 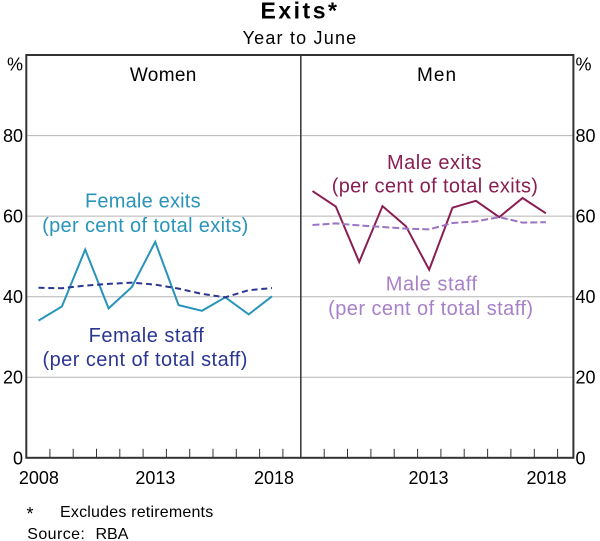 What do you see at coordinates (432, 284) in the screenshot?
I see `svg-text: Male staff` at bounding box center [432, 284].